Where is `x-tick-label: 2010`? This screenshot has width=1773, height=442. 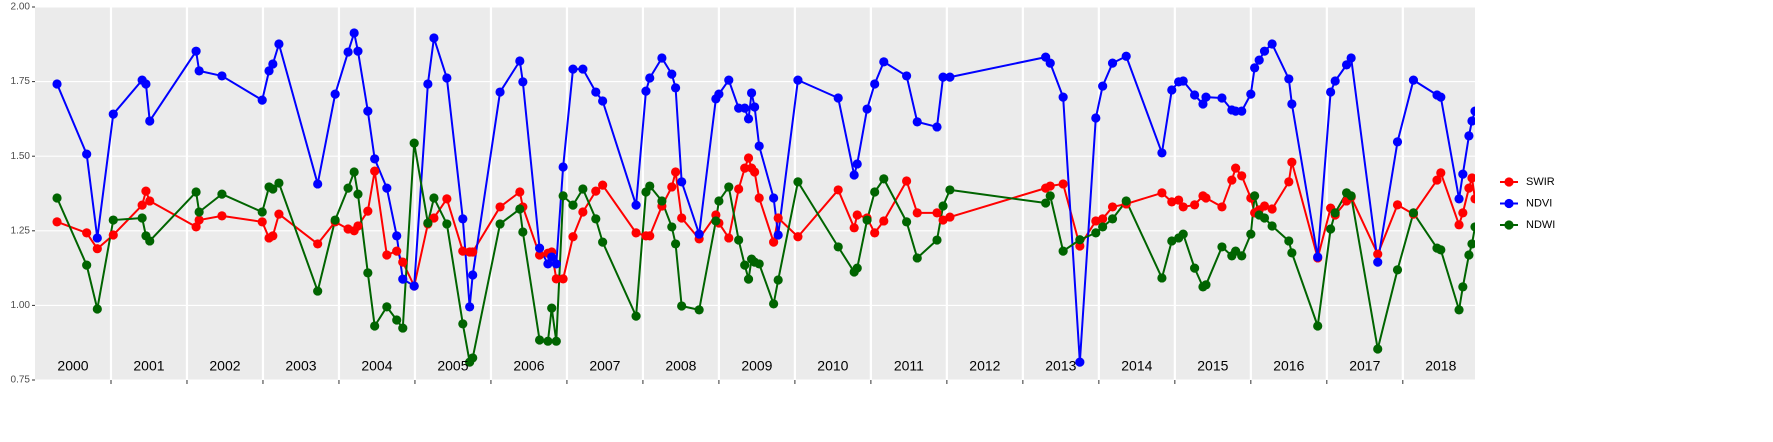
x-tick-label: 2010 is located at coordinates (832, 366).